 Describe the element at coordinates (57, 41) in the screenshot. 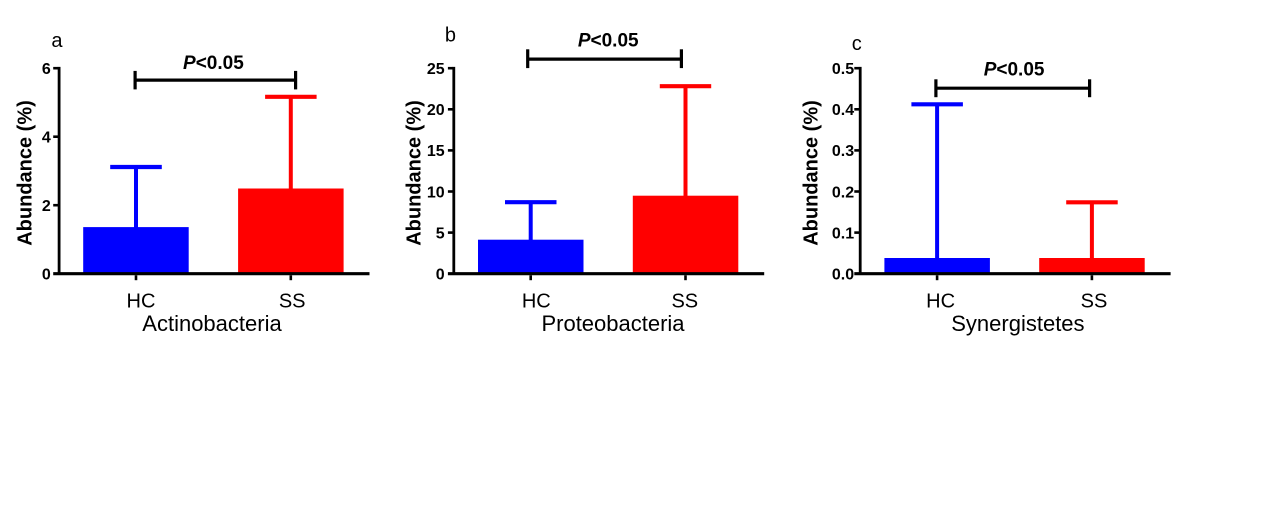

I see `svg-text: a` at that location.